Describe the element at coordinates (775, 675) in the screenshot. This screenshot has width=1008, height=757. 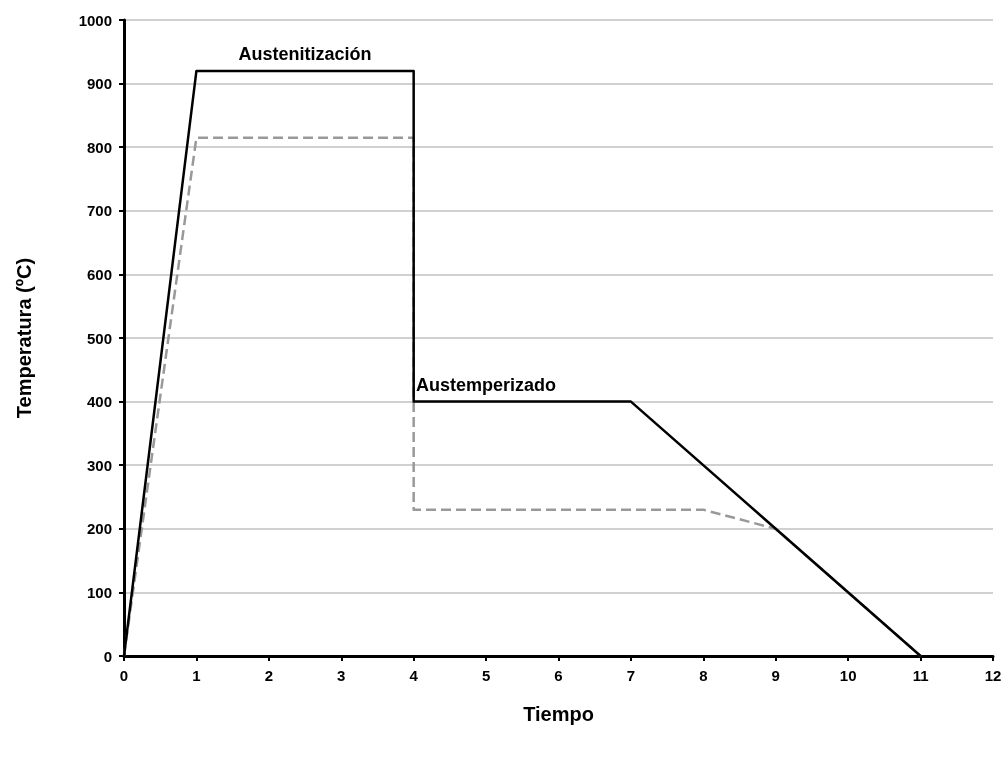
I see `x-tick-label: 9` at that location.